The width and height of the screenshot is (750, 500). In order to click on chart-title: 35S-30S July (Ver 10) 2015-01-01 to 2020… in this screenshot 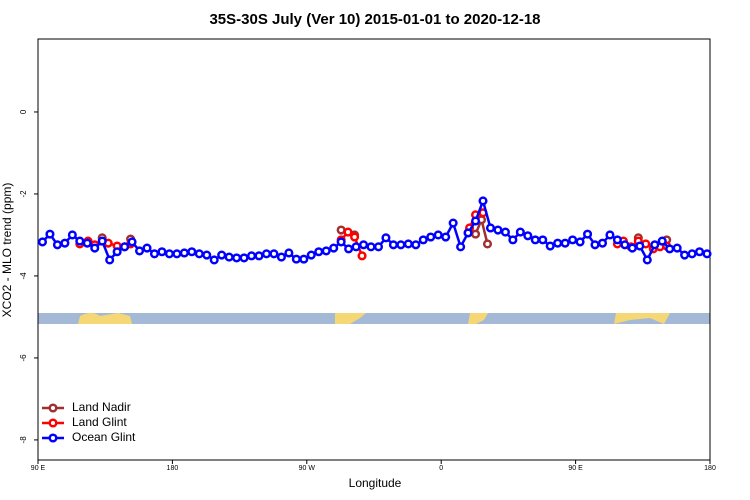, I will do `click(374, 19)`.